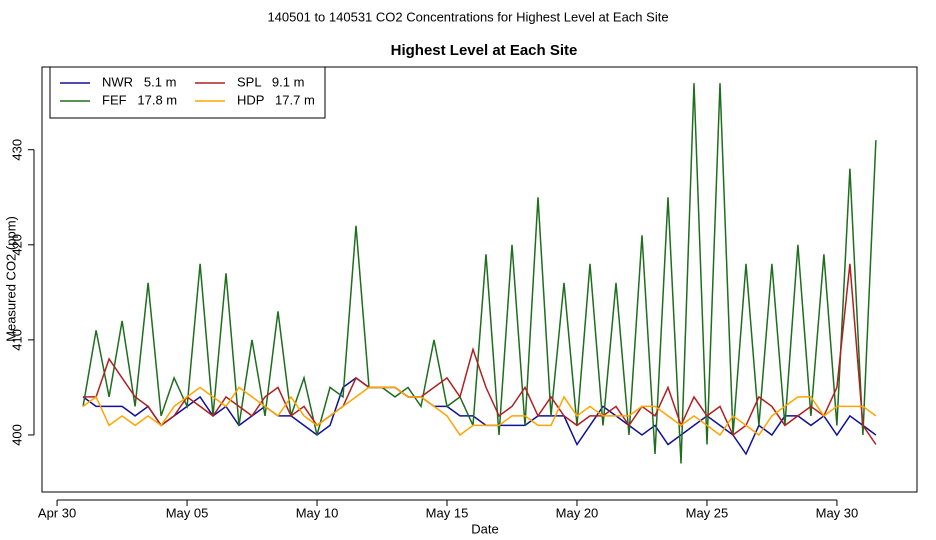 The width and height of the screenshot is (936, 540). I want to click on legend-label: NWR 5.1 m, so click(139, 81).